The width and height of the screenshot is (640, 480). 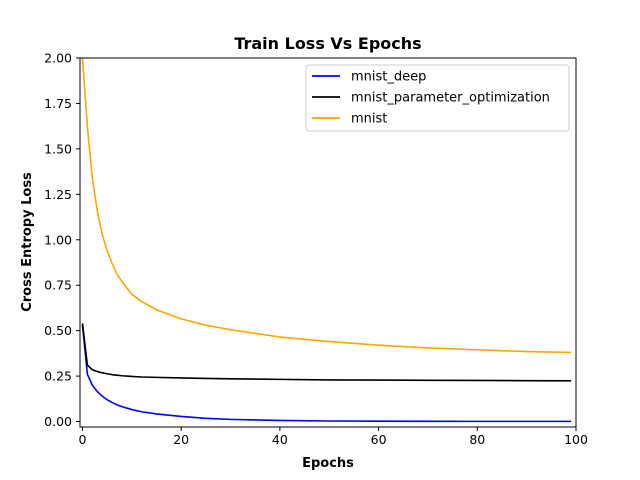 What do you see at coordinates (58, 330) in the screenshot?
I see `y-tick-label: 0.50` at bounding box center [58, 330].